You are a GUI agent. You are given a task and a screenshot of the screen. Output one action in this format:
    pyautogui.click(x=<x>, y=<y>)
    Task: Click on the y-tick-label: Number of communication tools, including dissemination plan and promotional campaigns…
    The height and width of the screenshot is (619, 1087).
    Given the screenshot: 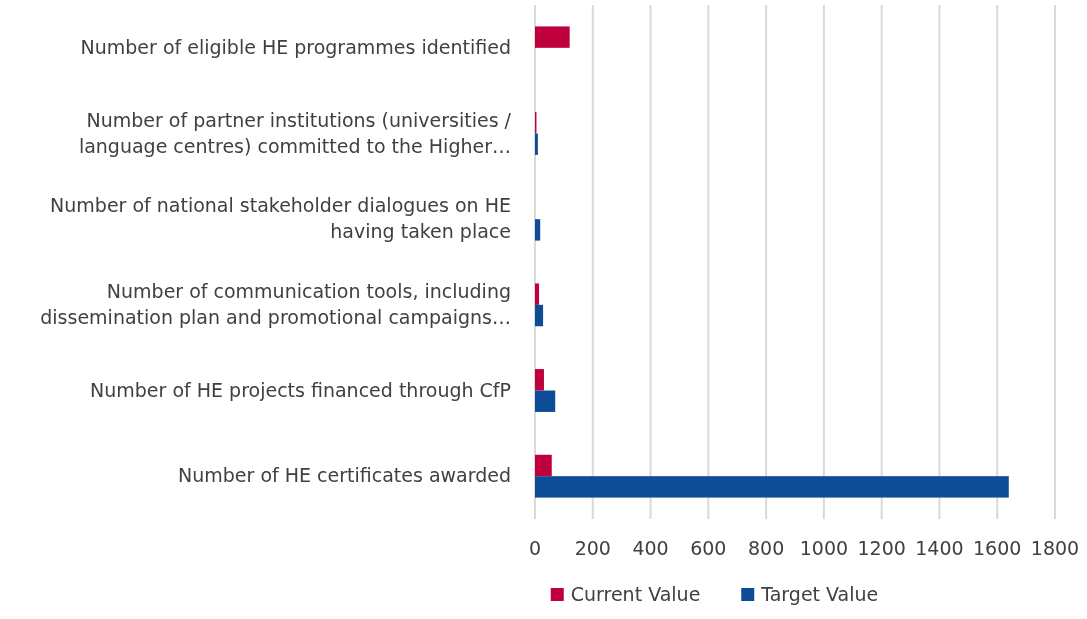 What is the action you would take?
    pyautogui.click(x=275, y=303)
    